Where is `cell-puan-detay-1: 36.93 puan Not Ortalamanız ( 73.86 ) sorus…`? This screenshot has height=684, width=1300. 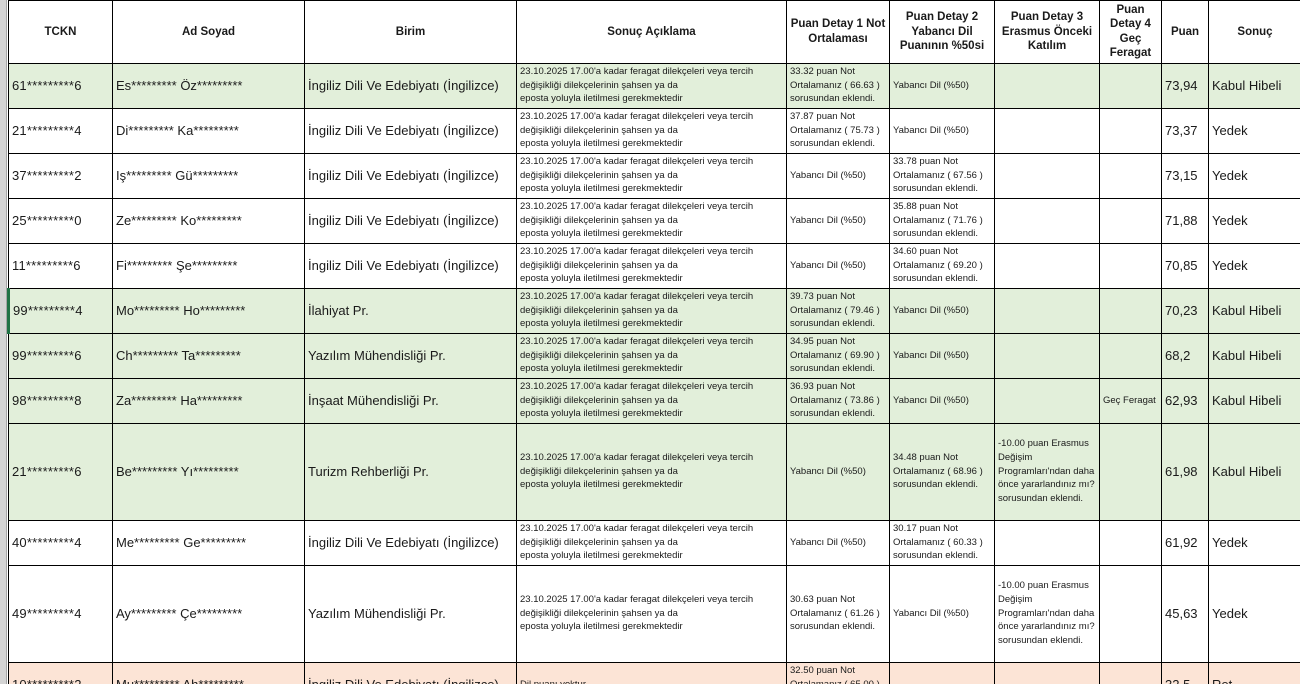
cell-puan-detay-1: 36.93 puan Not Ortalamanız ( 73.86 ) sorus… is located at coordinates (838, 400).